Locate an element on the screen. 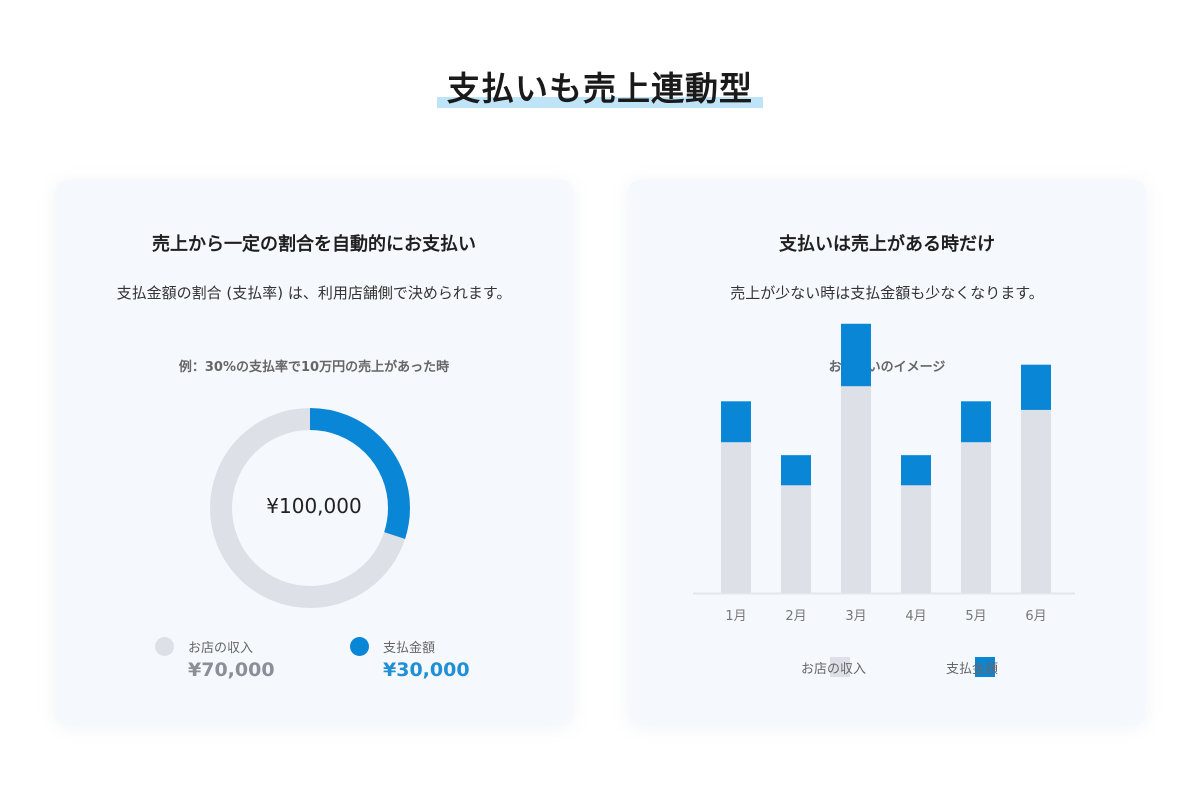 Image resolution: width=1200 pixels, height=800 pixels. donut-caption: 例：30%の支払率で10万円の売上があった時 is located at coordinates (314, 367).